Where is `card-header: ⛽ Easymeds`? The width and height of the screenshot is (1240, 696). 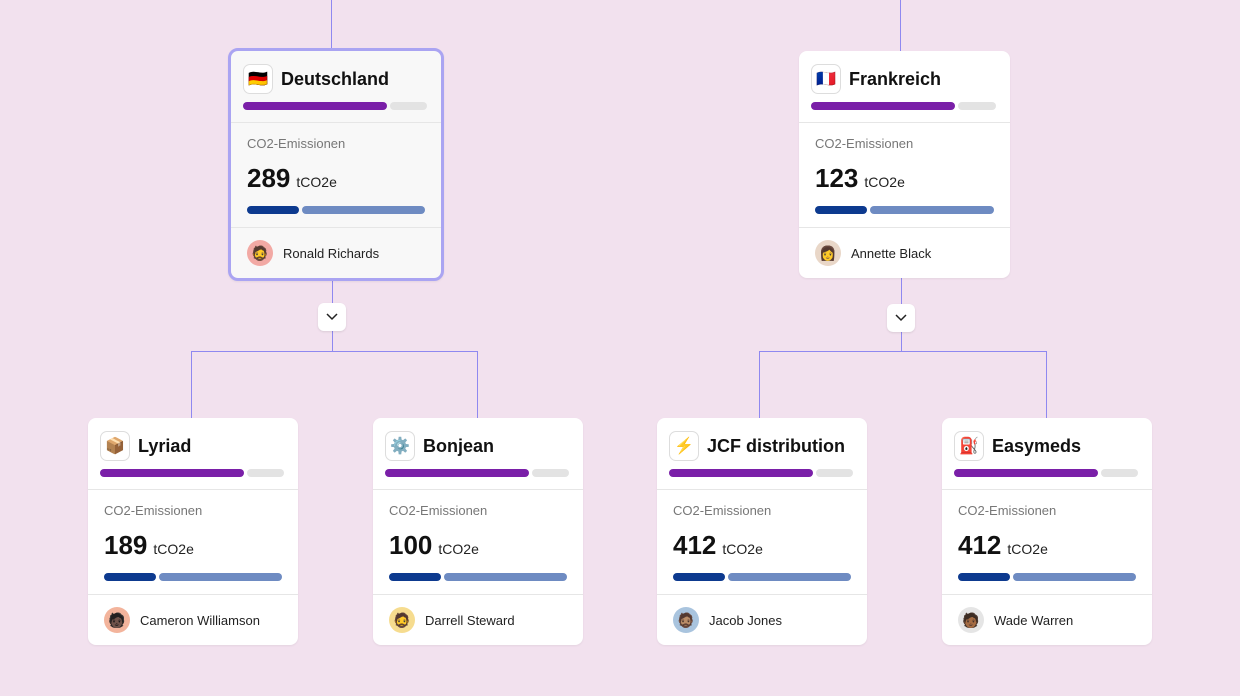
card-header: ⛽ Easymeds is located at coordinates (1047, 454).